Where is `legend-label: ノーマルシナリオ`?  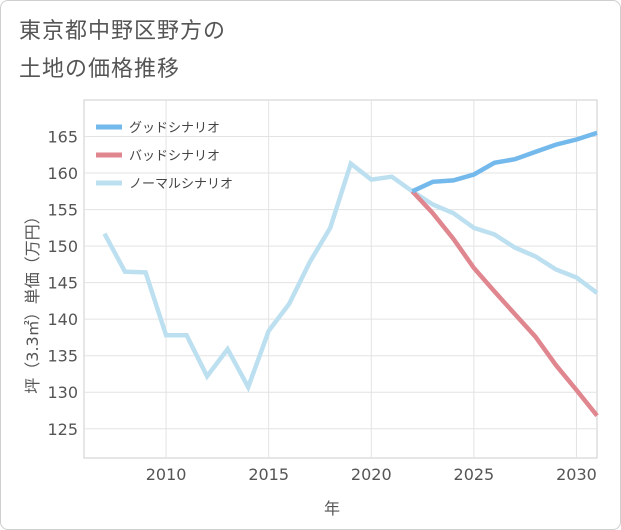
legend-label: ノーマルシナリオ is located at coordinates (181, 184).